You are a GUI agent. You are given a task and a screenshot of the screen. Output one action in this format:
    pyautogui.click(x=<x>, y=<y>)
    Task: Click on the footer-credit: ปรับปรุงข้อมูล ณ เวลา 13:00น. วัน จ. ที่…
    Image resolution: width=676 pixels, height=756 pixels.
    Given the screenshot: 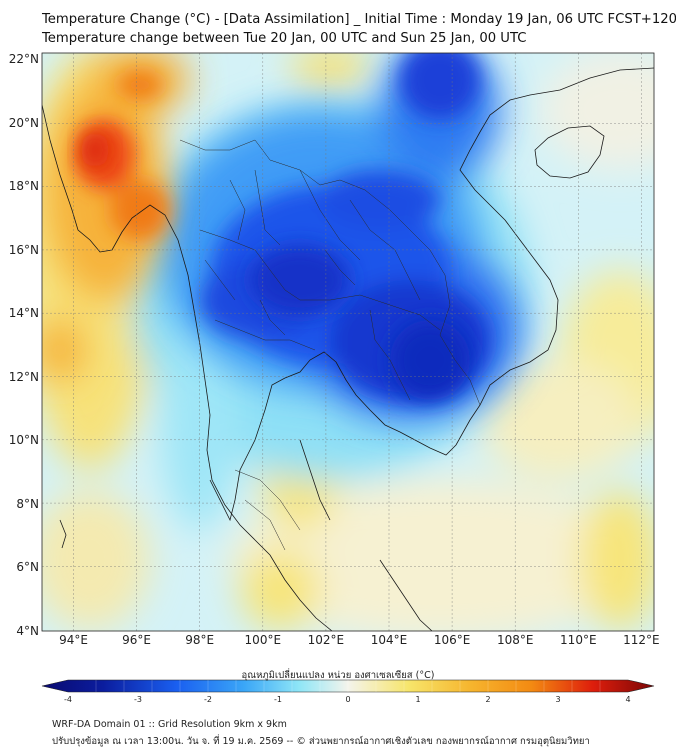 What is the action you would take?
    pyautogui.click(x=321, y=741)
    